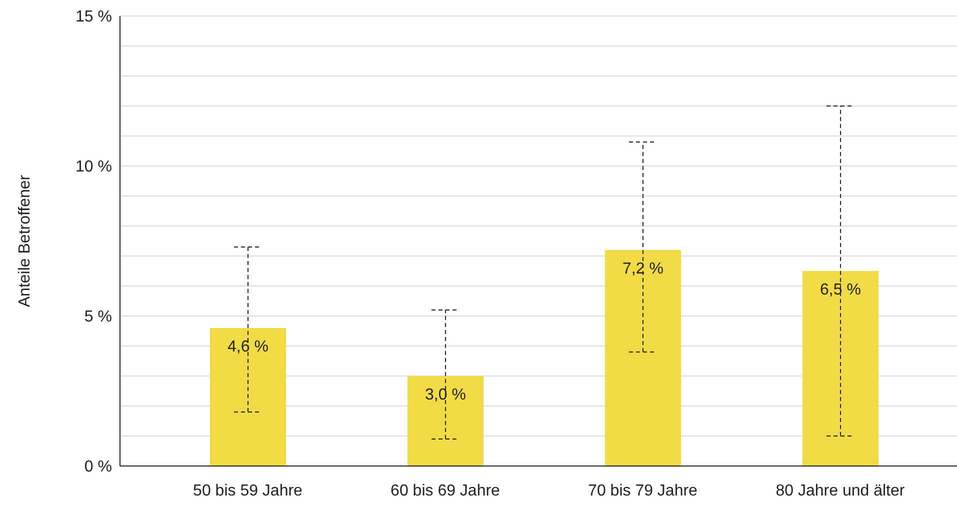 The image size is (957, 506). Describe the element at coordinates (98, 317) in the screenshot. I see `y-tick-label: 5 %` at that location.